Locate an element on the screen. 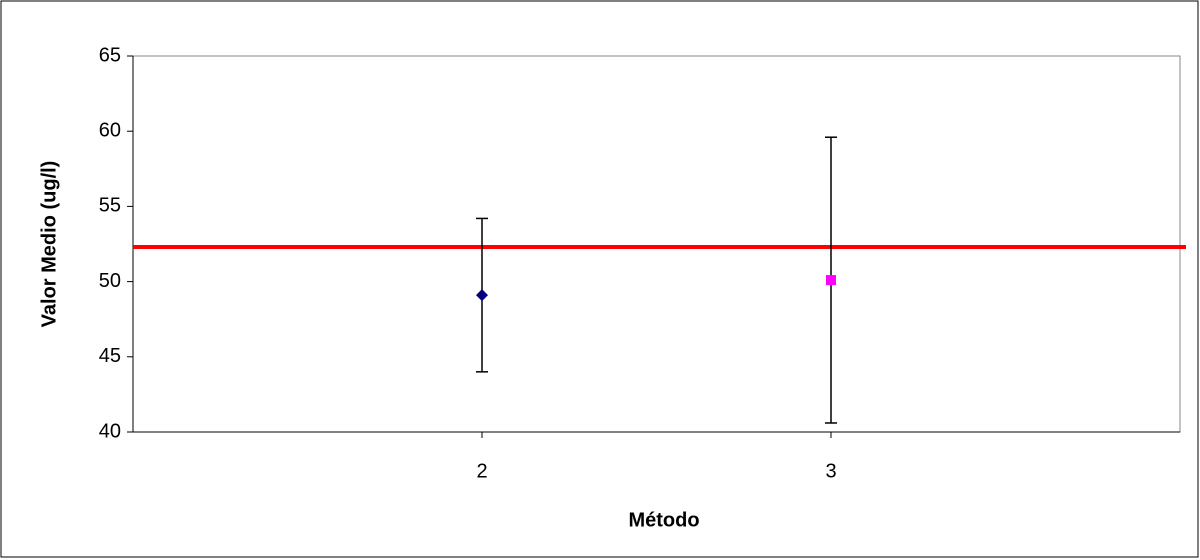 The height and width of the screenshot is (560, 1200). x-axis-title: Método is located at coordinates (663, 520).